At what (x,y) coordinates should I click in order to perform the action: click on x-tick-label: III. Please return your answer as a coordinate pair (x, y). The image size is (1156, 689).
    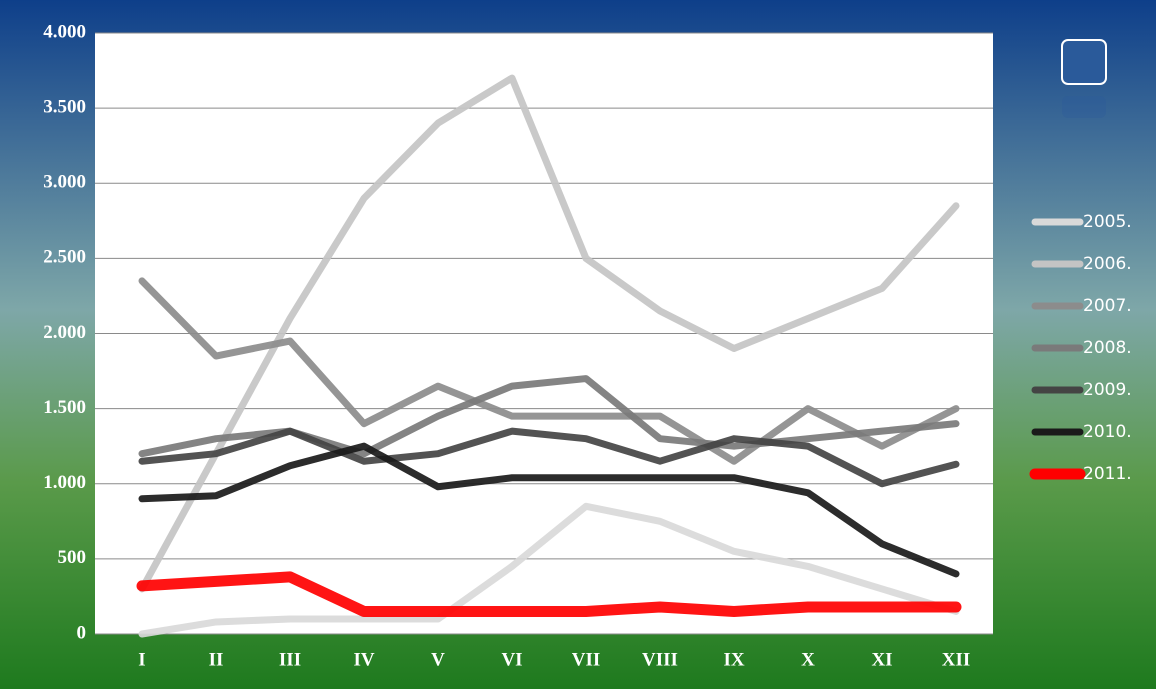
    Looking at the image, I should click on (290, 659).